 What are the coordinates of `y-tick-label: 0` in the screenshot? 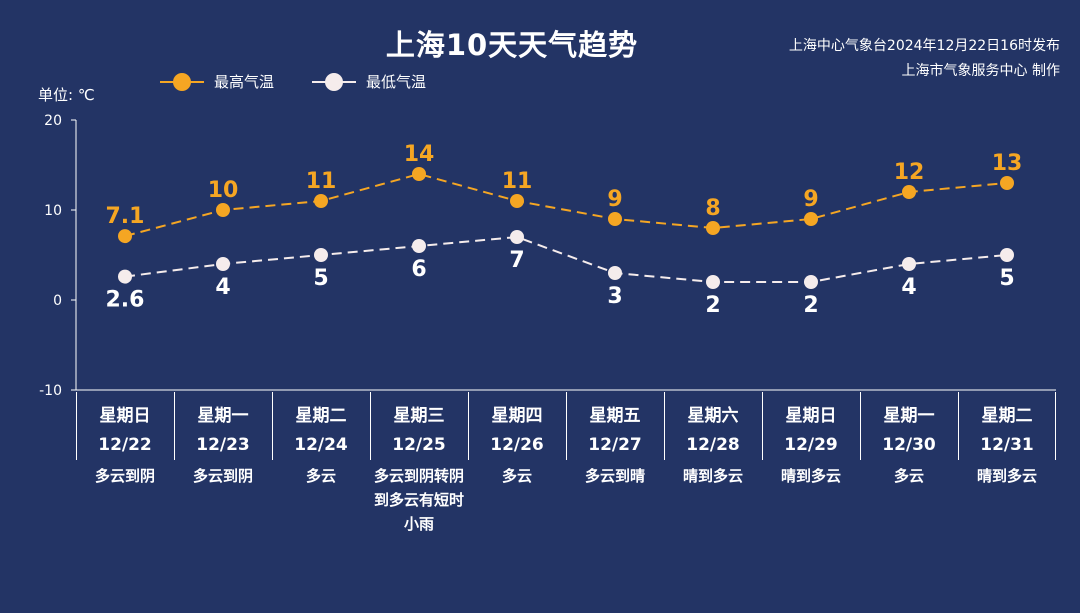 It's located at (57, 301).